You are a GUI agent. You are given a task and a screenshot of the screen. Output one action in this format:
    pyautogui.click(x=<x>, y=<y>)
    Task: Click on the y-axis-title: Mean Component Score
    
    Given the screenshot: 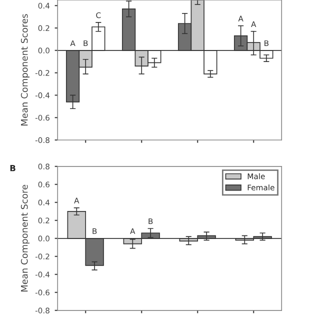 What is the action you would take?
    pyautogui.click(x=25, y=238)
    